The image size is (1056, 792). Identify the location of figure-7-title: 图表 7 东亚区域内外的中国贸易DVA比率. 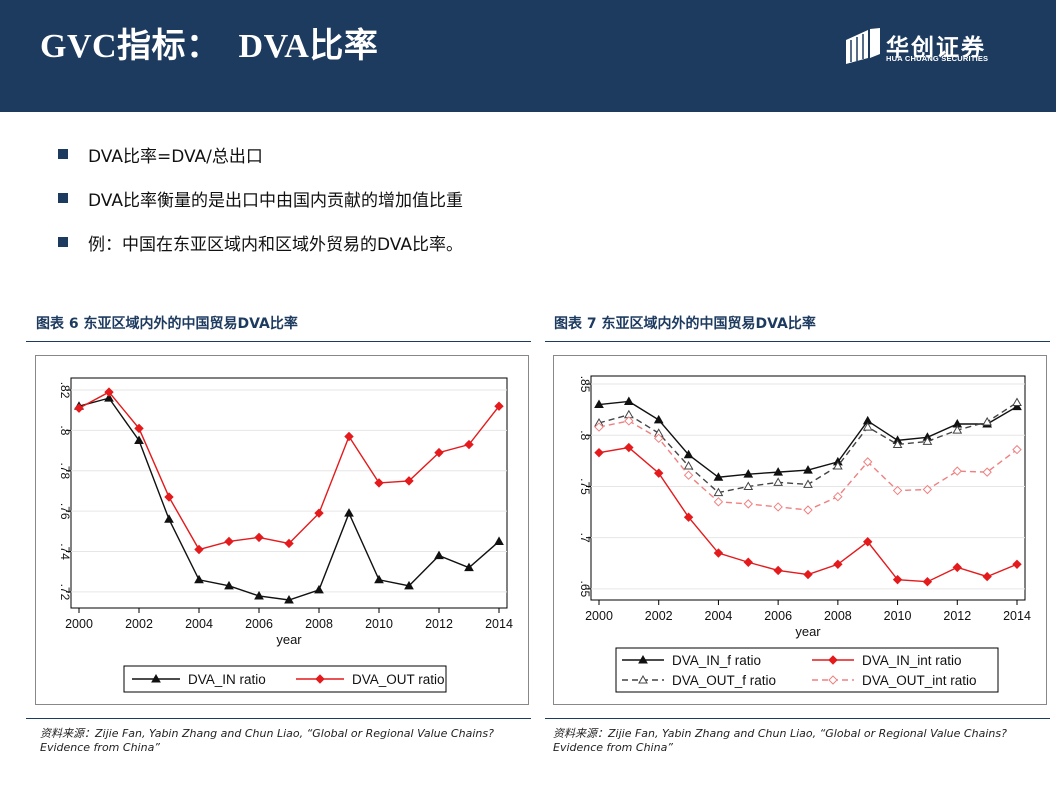
(685, 324).